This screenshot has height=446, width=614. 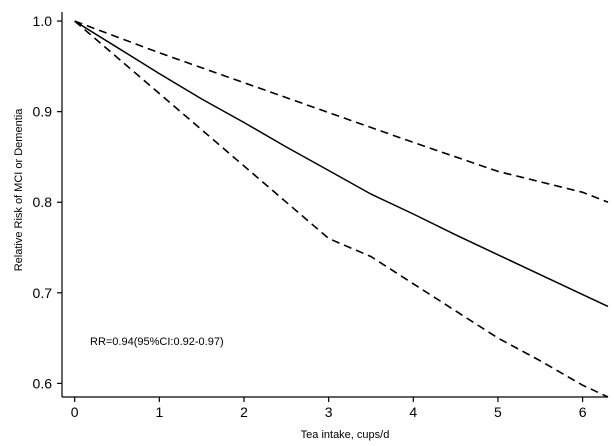 I want to click on y-tick-label: 0.8, so click(x=43, y=202).